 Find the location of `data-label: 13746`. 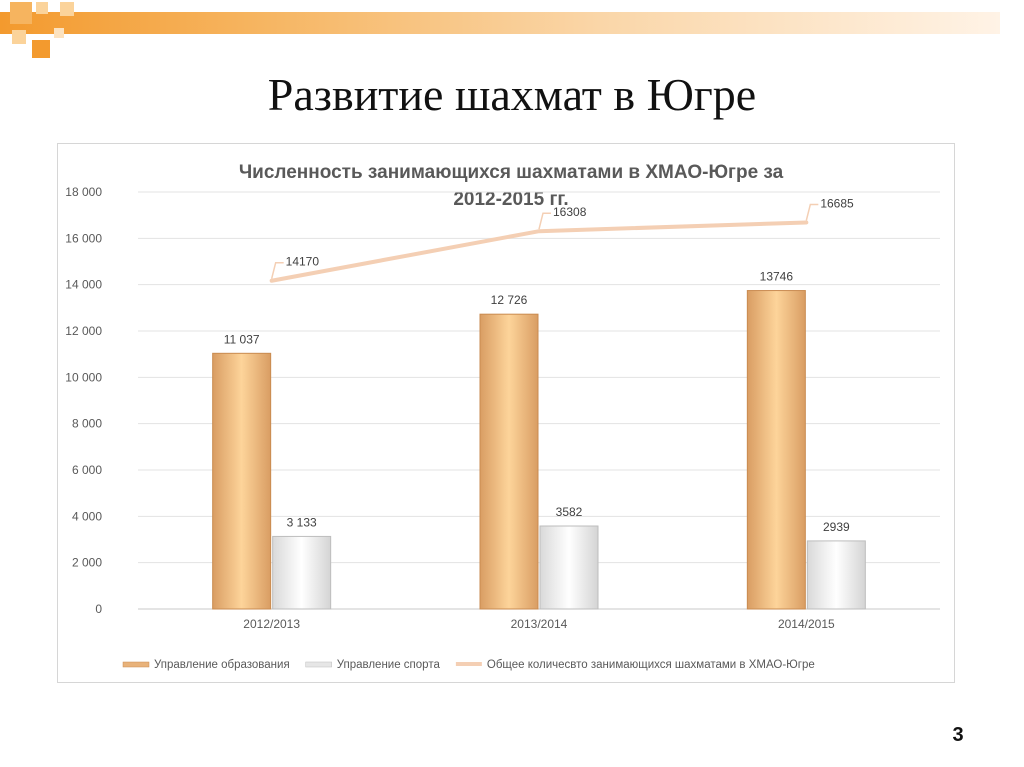

data-label: 13746 is located at coordinates (777, 277).